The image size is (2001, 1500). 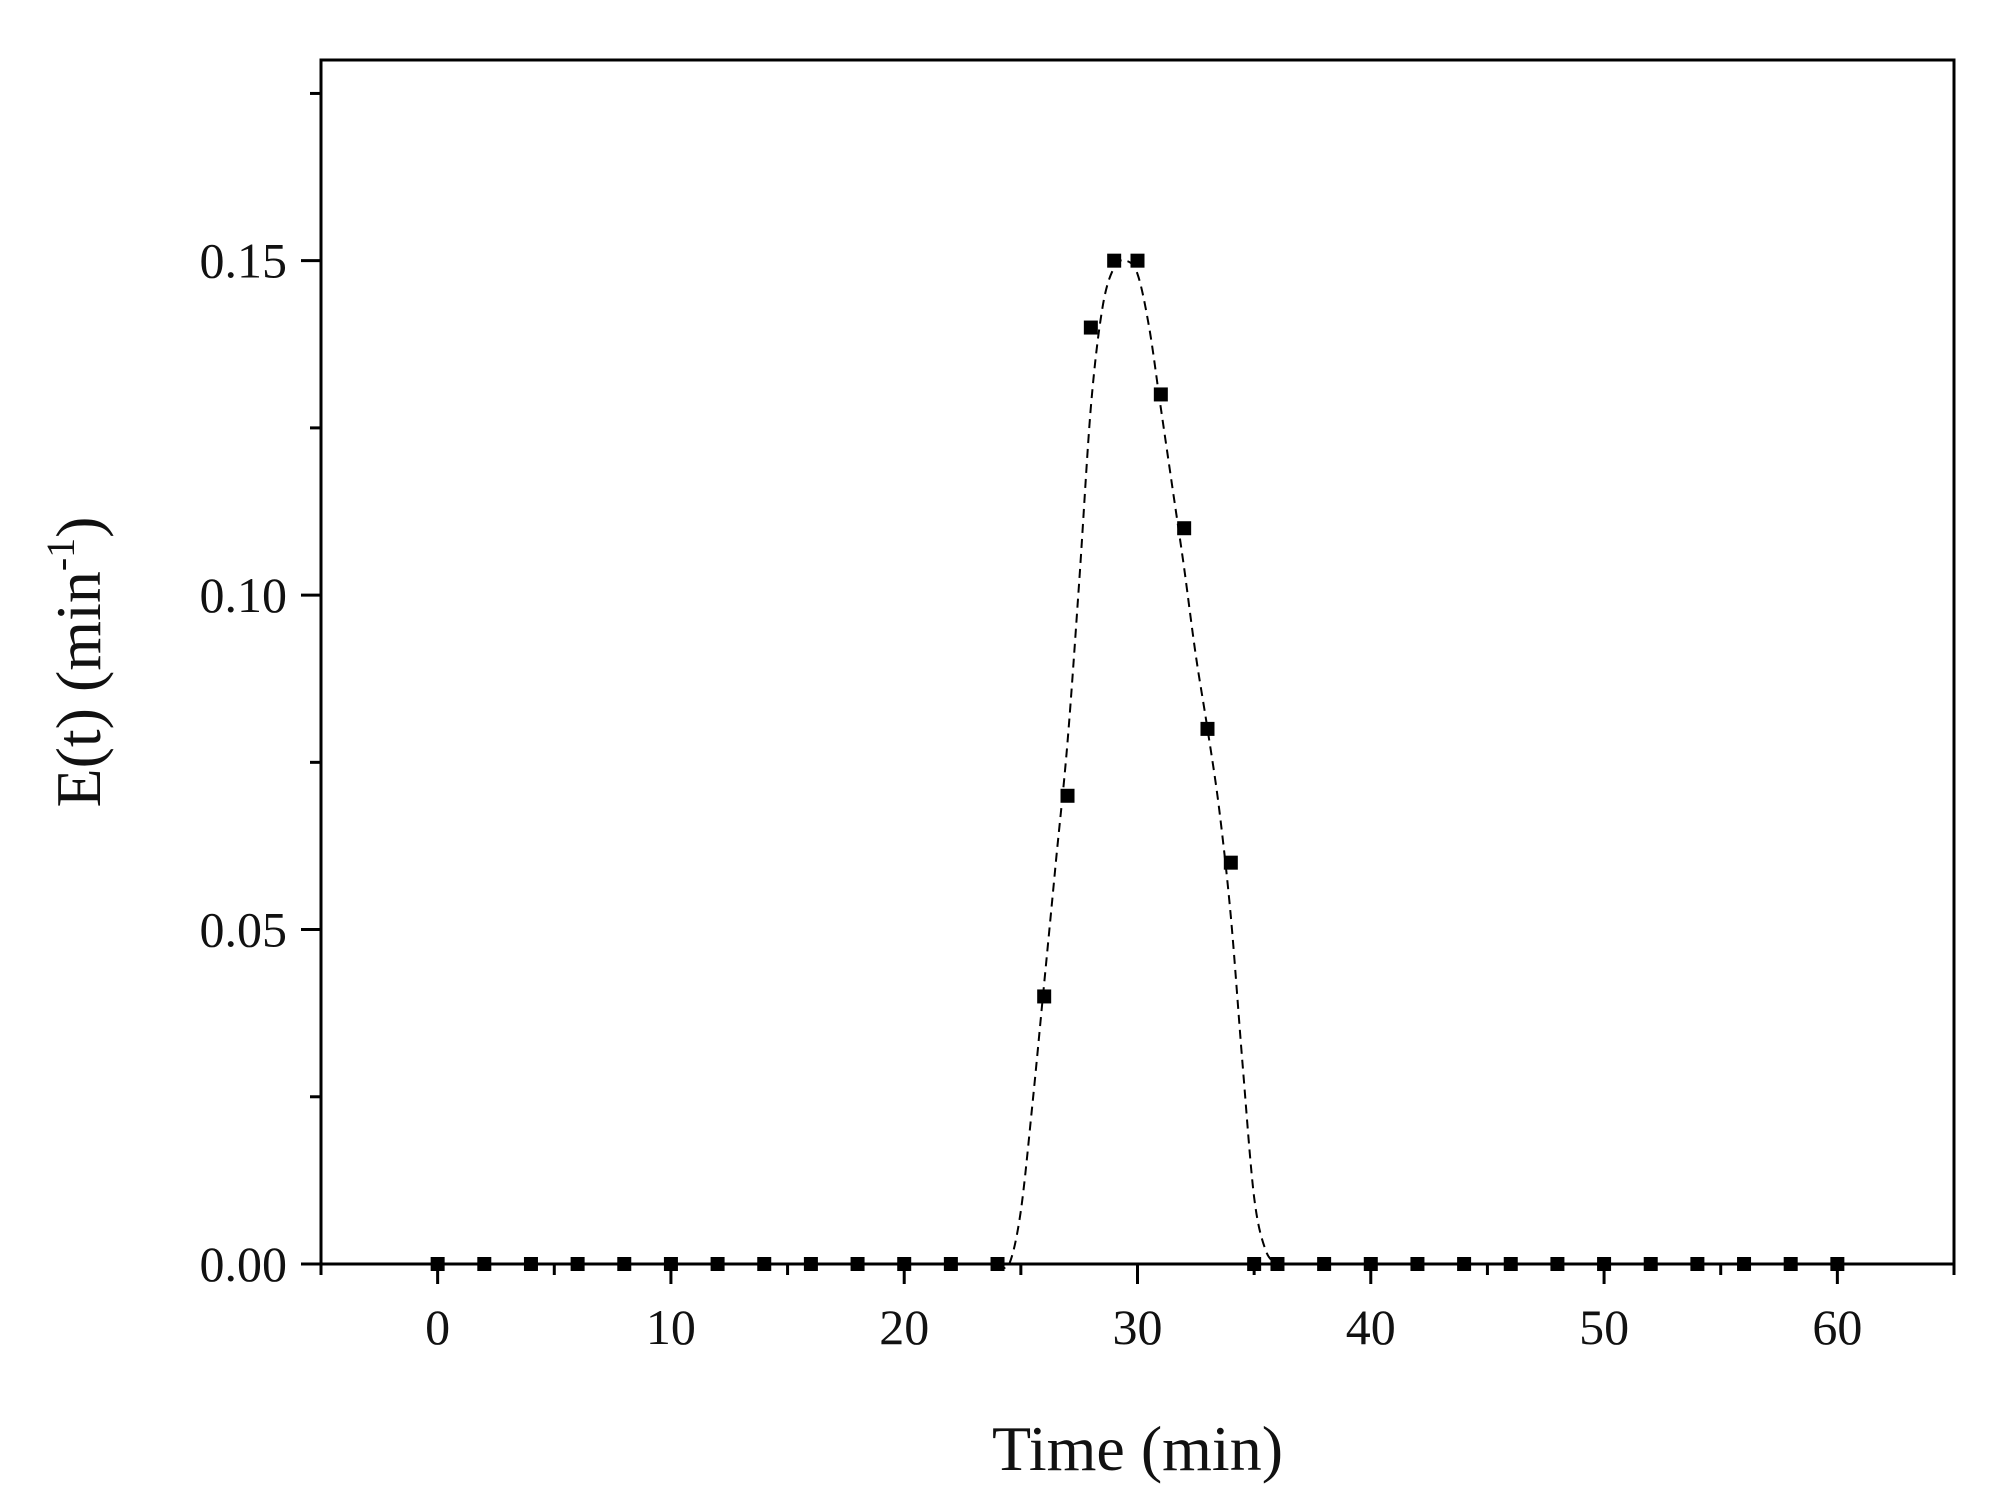 I want to click on x-tick-label: 20, so click(x=904, y=1327).